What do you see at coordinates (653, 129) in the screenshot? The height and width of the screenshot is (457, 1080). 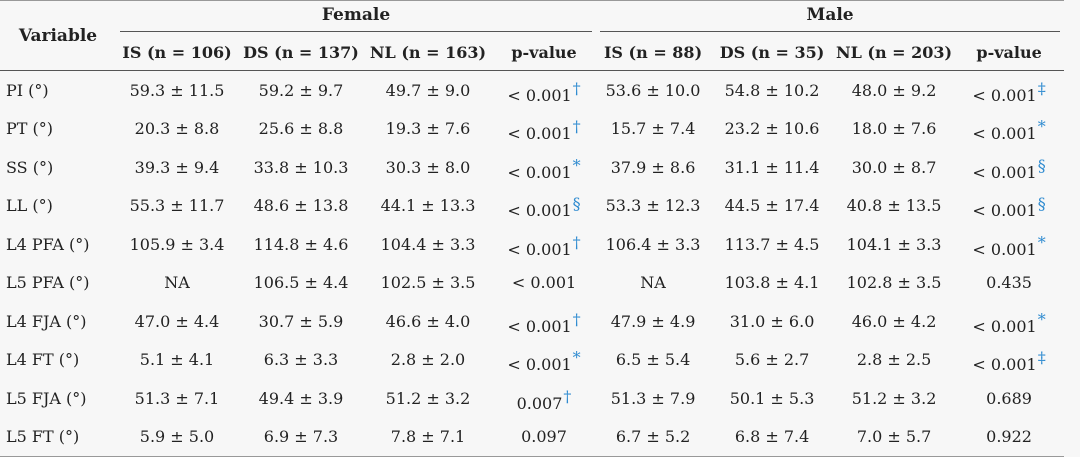 I see `value-cell: 15.7 ± 7.4` at bounding box center [653, 129].